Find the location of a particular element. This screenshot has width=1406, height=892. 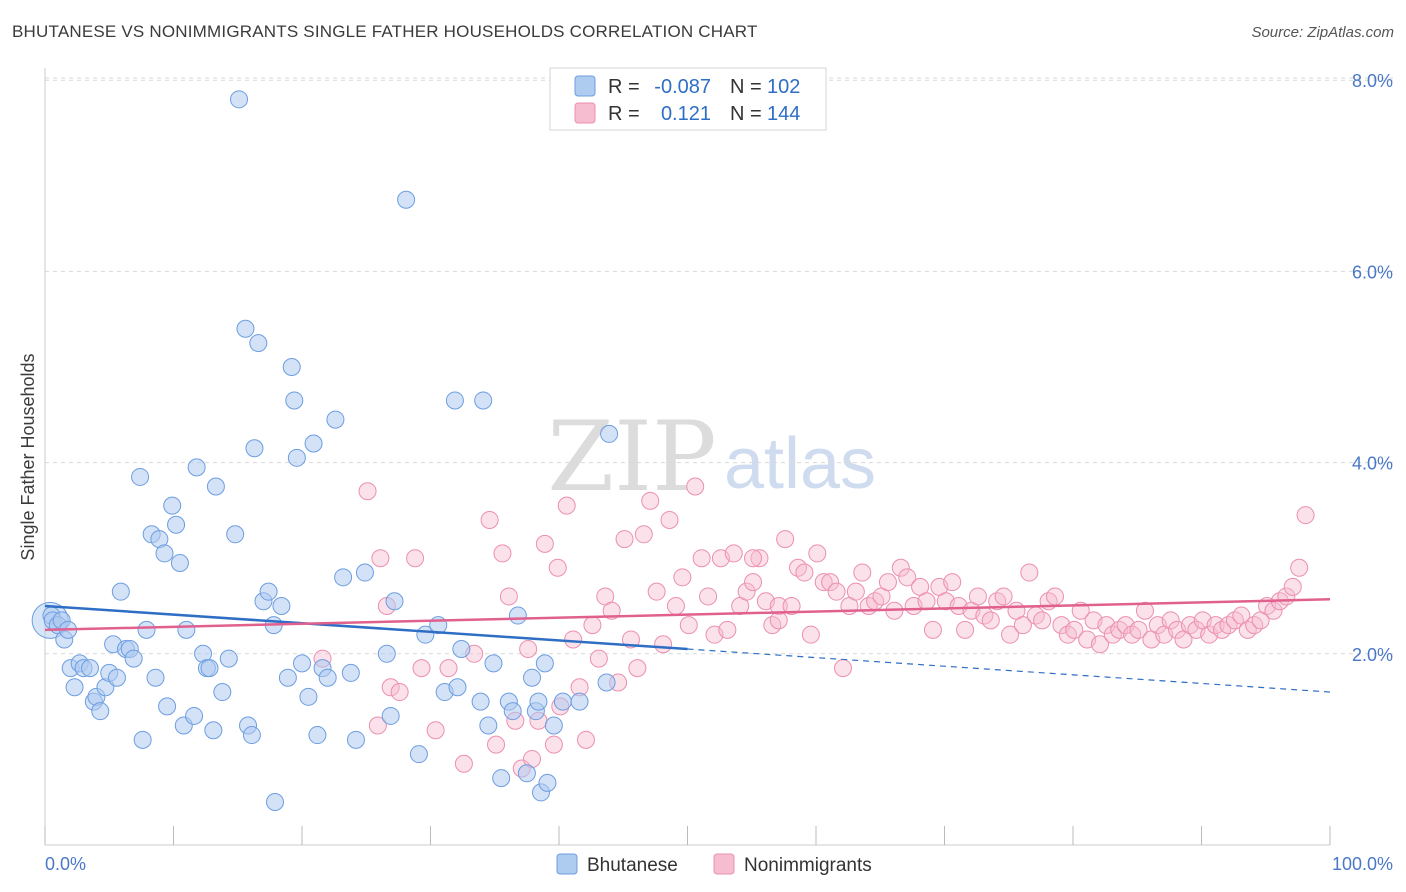

legend-r-value-2: 0.121 is located at coordinates (686, 114).